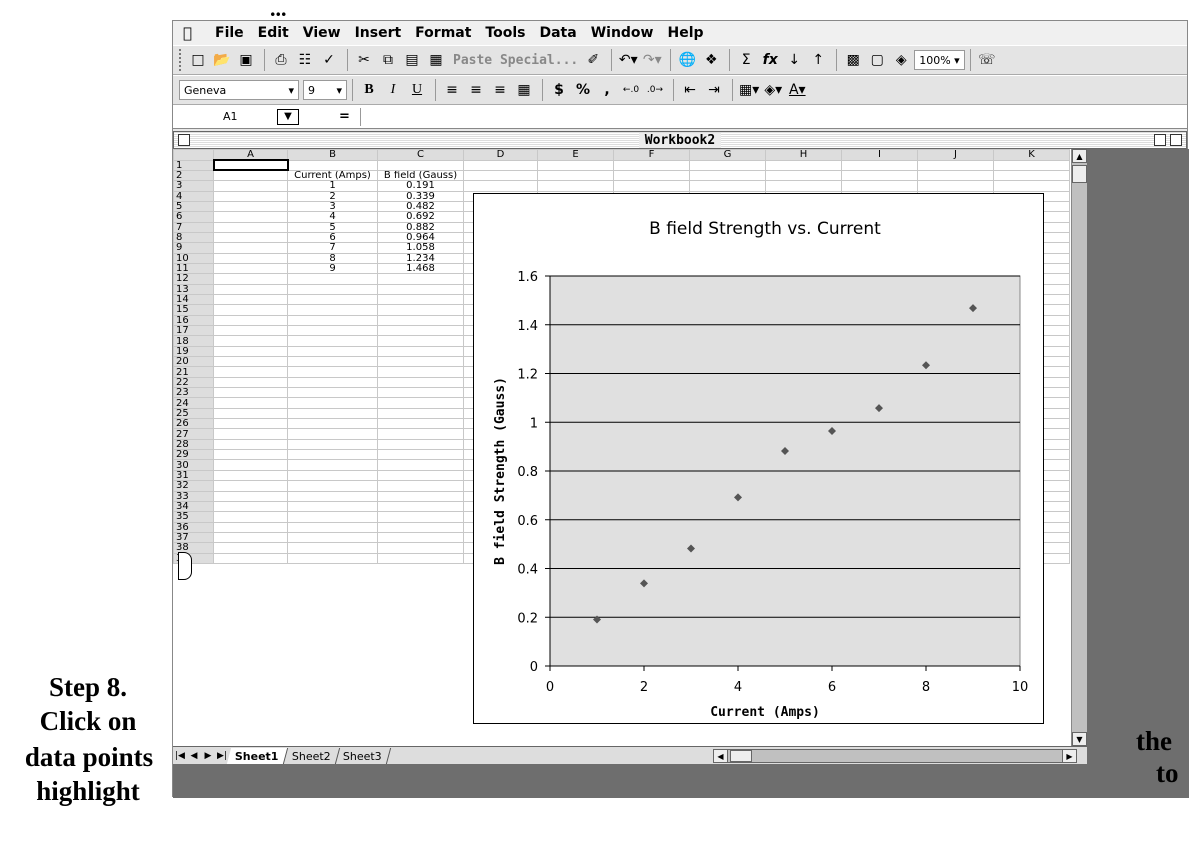 The width and height of the screenshot is (1200, 863). I want to click on row-header: 20, so click(193, 362).